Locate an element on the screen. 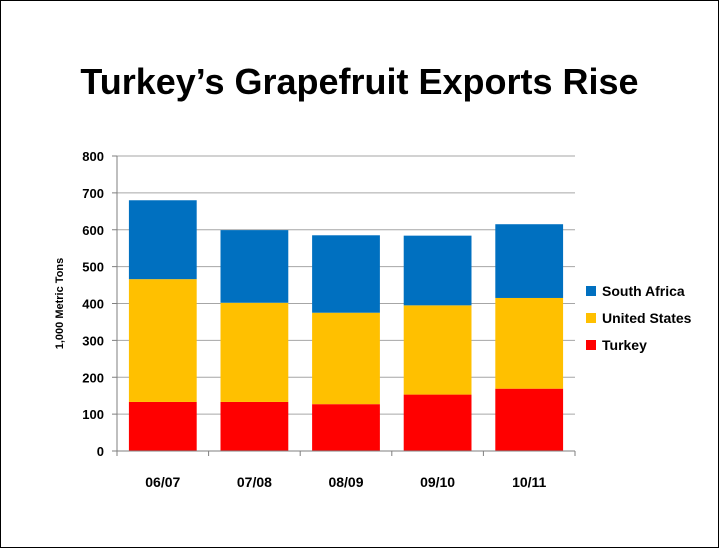  y-tick-label: 200 is located at coordinates (93, 377).